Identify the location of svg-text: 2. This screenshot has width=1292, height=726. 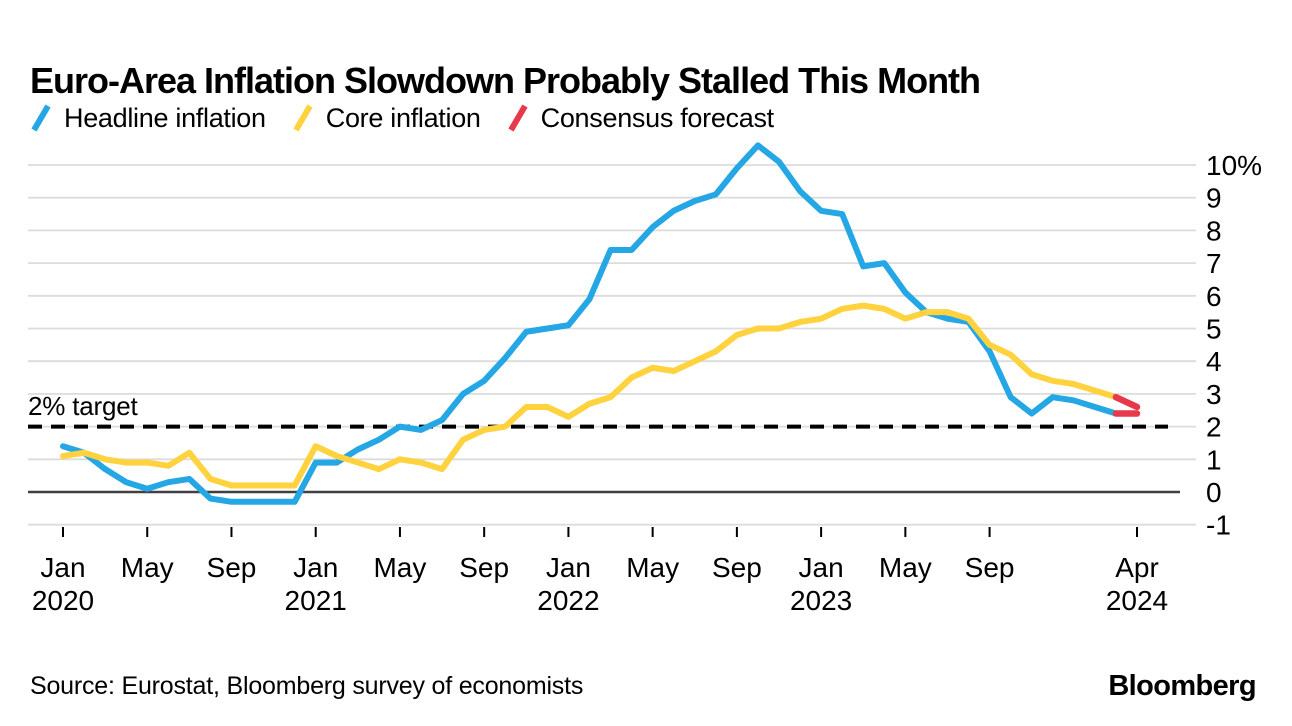
(1214, 427).